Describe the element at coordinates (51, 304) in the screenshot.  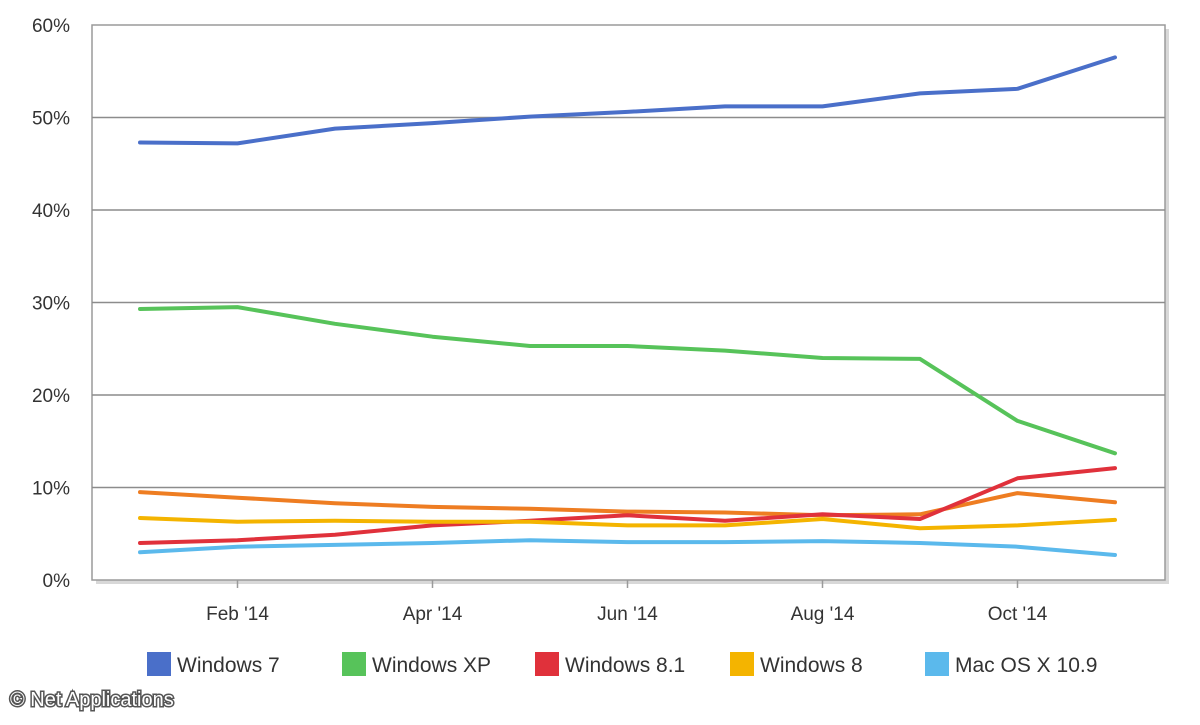
I see `y-tick-label: 30%` at that location.